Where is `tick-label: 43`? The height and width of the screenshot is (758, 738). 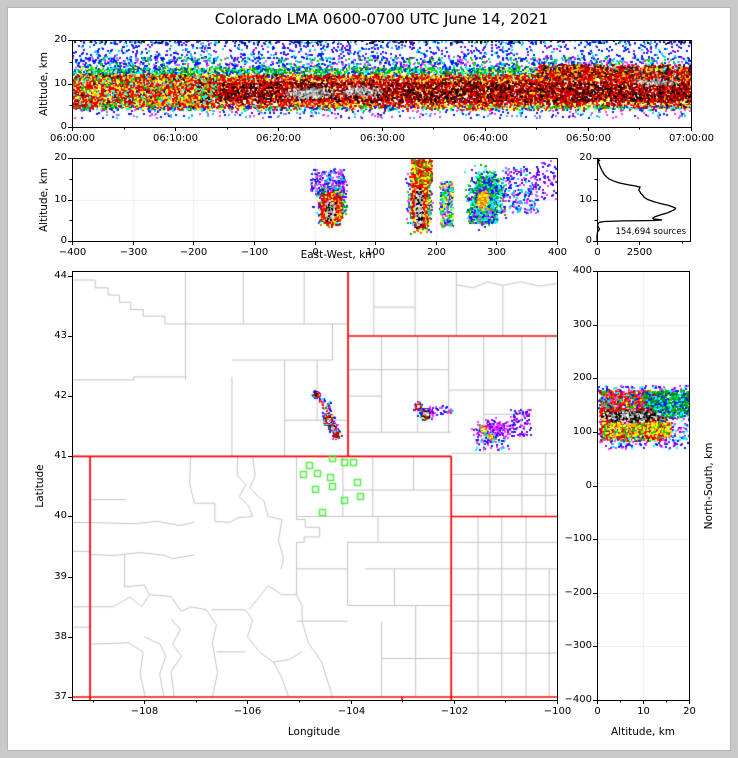 tick-label: 43 is located at coordinates (60, 335).